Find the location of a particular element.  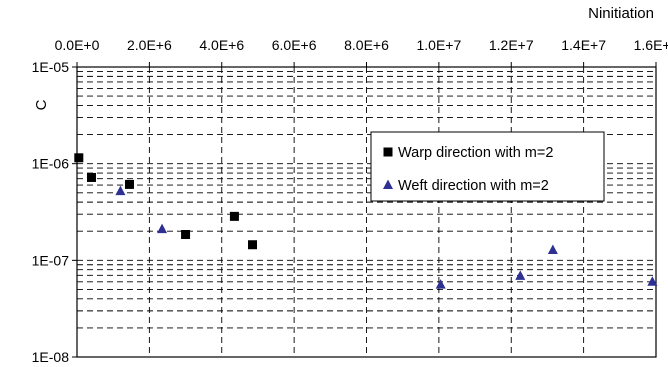

x-tick-label: 1.6E+7 is located at coordinates (651, 45).